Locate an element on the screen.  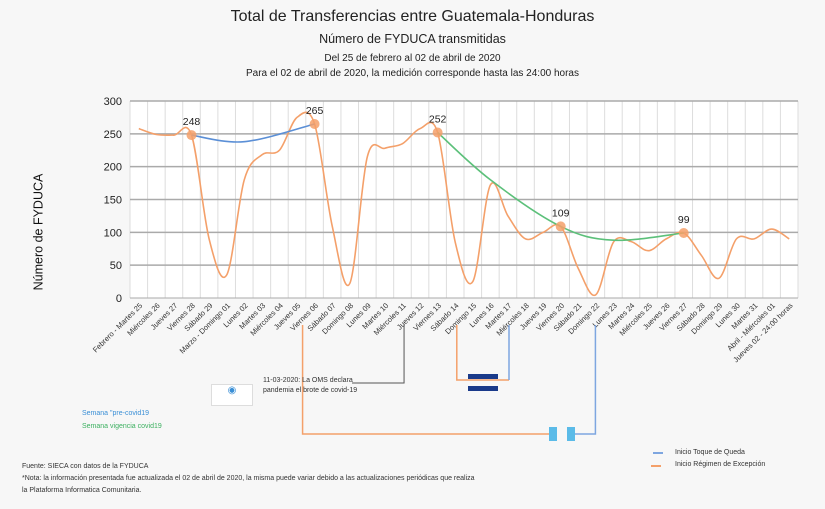
data-label: 265 is located at coordinates (315, 111).